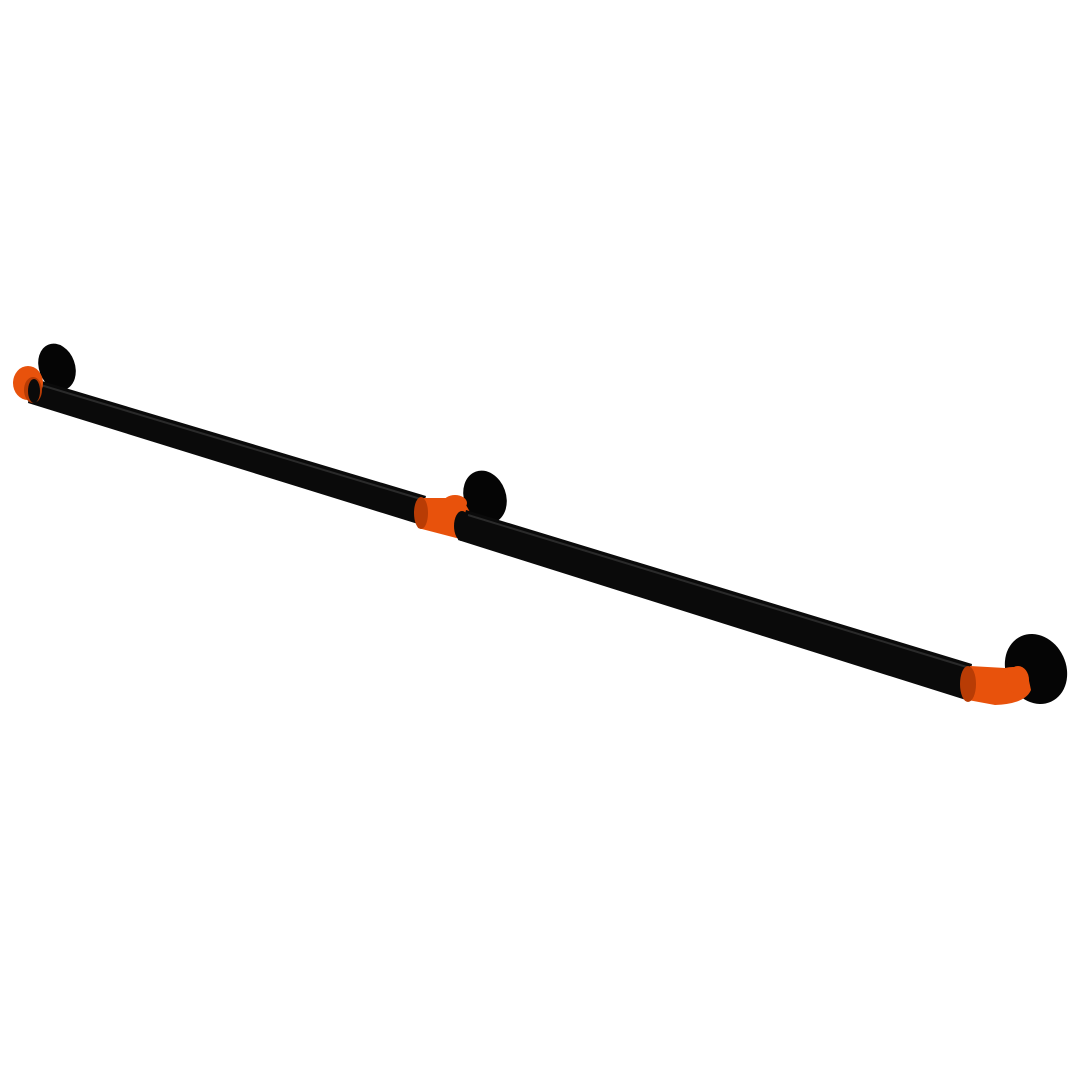 The width and height of the screenshot is (1080, 1080). I want to click on left-pipe, so click(227, 451).